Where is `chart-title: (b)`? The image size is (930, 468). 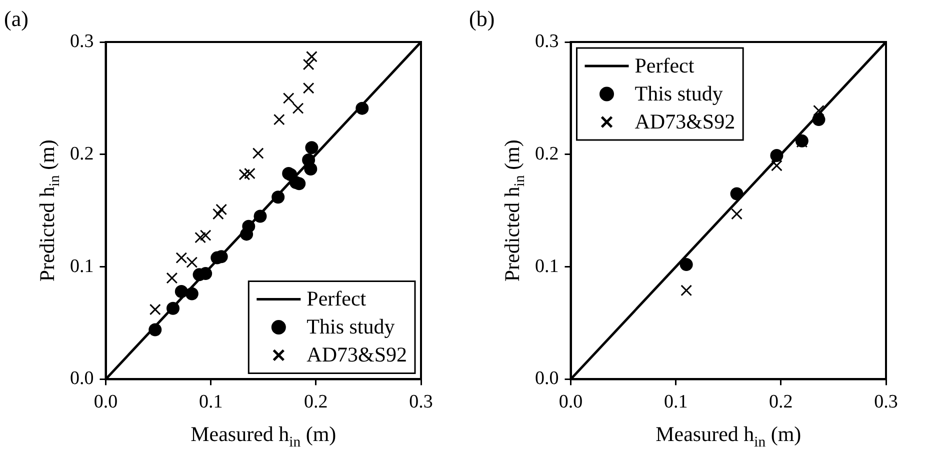
chart-title: (b) is located at coordinates (482, 18).